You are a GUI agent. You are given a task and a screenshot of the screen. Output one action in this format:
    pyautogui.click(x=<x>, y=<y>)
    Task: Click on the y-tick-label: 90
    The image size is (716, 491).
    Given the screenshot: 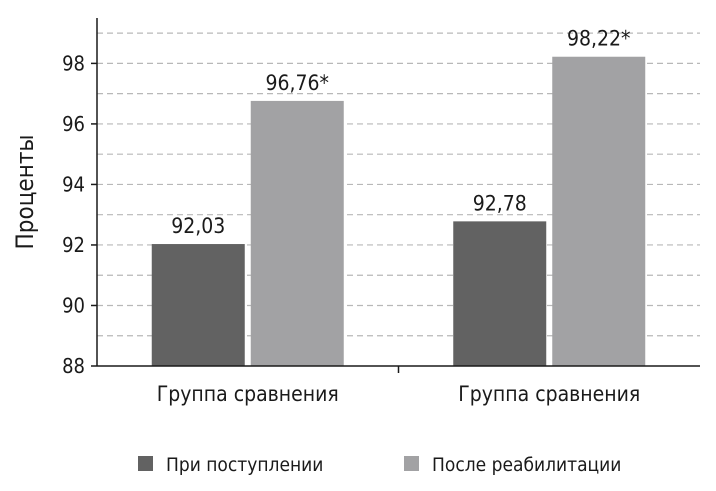 What is the action you would take?
    pyautogui.click(x=73, y=305)
    